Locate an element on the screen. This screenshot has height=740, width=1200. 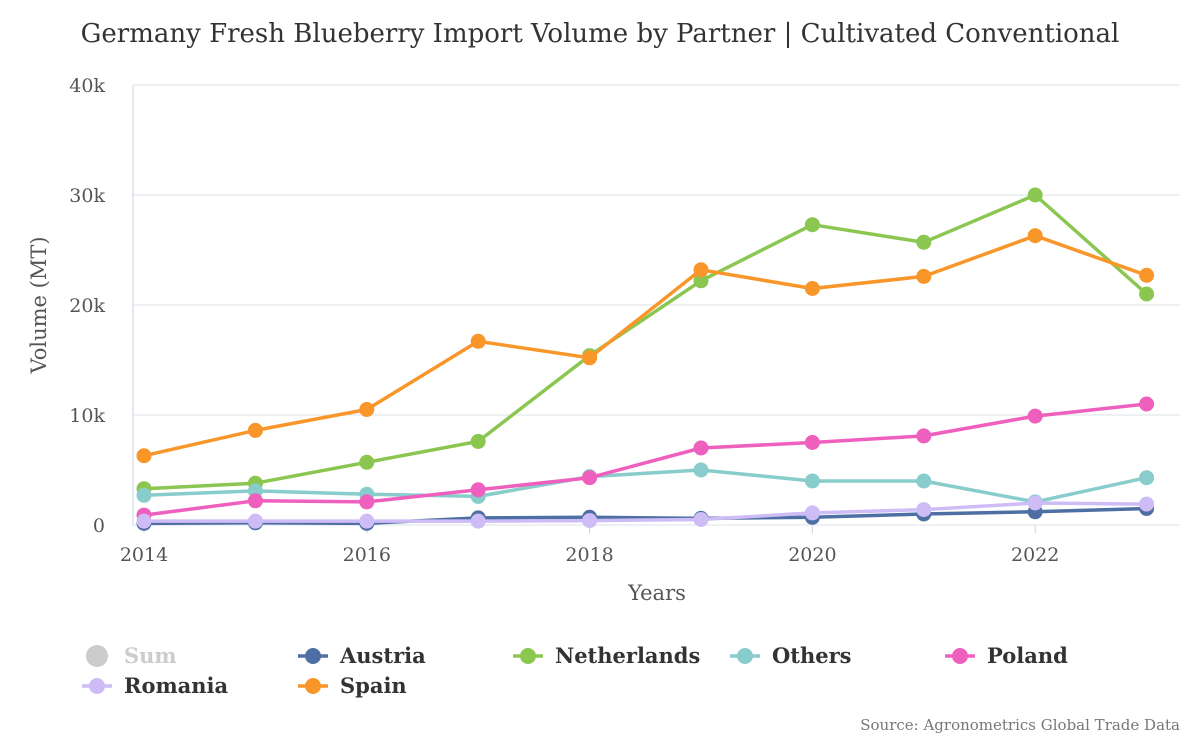
series-poland is located at coordinates (645, 459).